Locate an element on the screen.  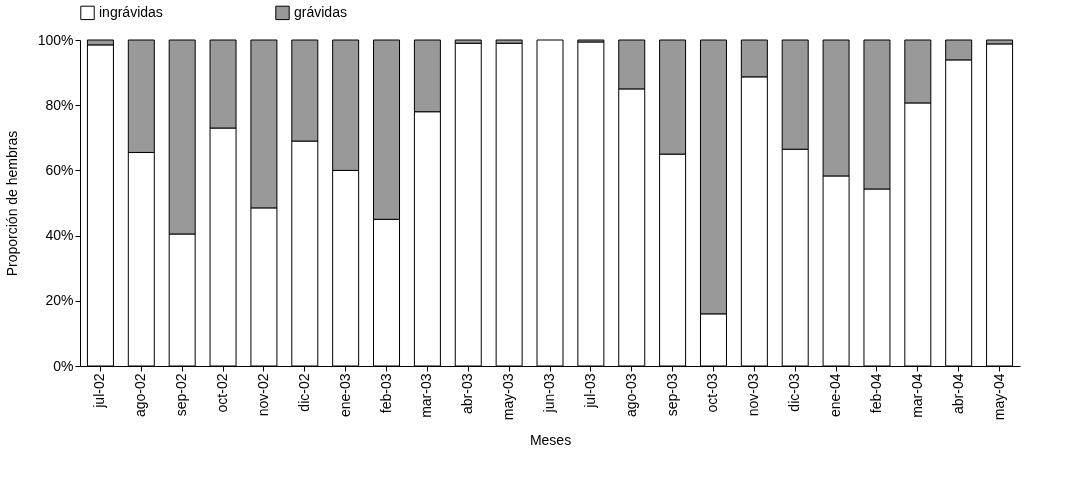
x-tick-label: feb-03 is located at coordinates (385, 393).